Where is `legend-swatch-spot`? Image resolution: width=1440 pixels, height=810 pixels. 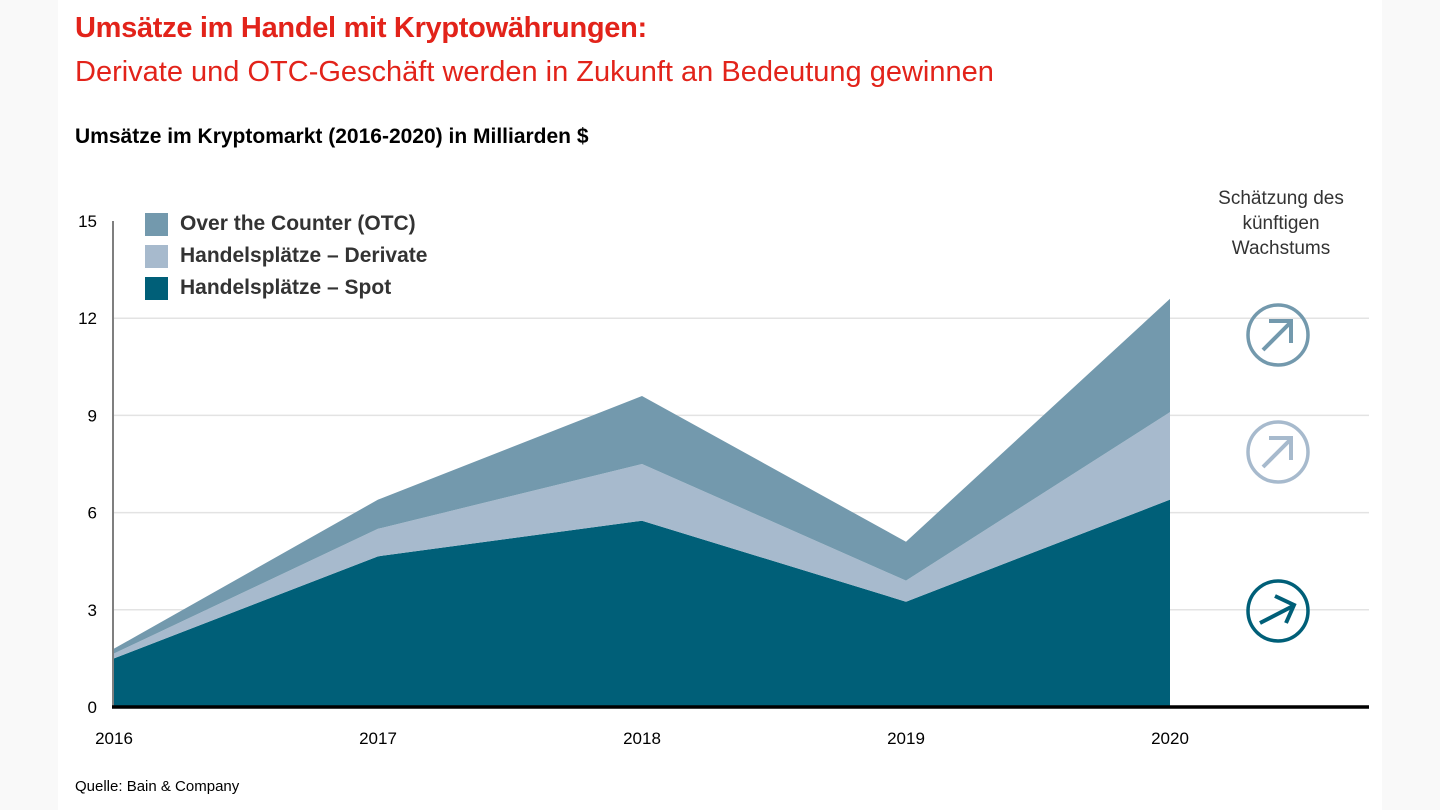 legend-swatch-spot is located at coordinates (156, 288).